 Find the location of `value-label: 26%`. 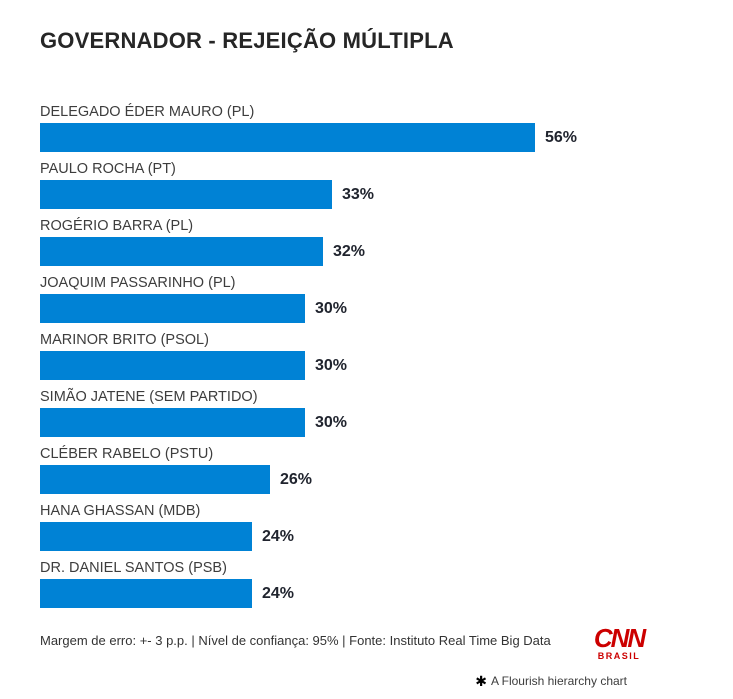

value-label: 26% is located at coordinates (296, 479).